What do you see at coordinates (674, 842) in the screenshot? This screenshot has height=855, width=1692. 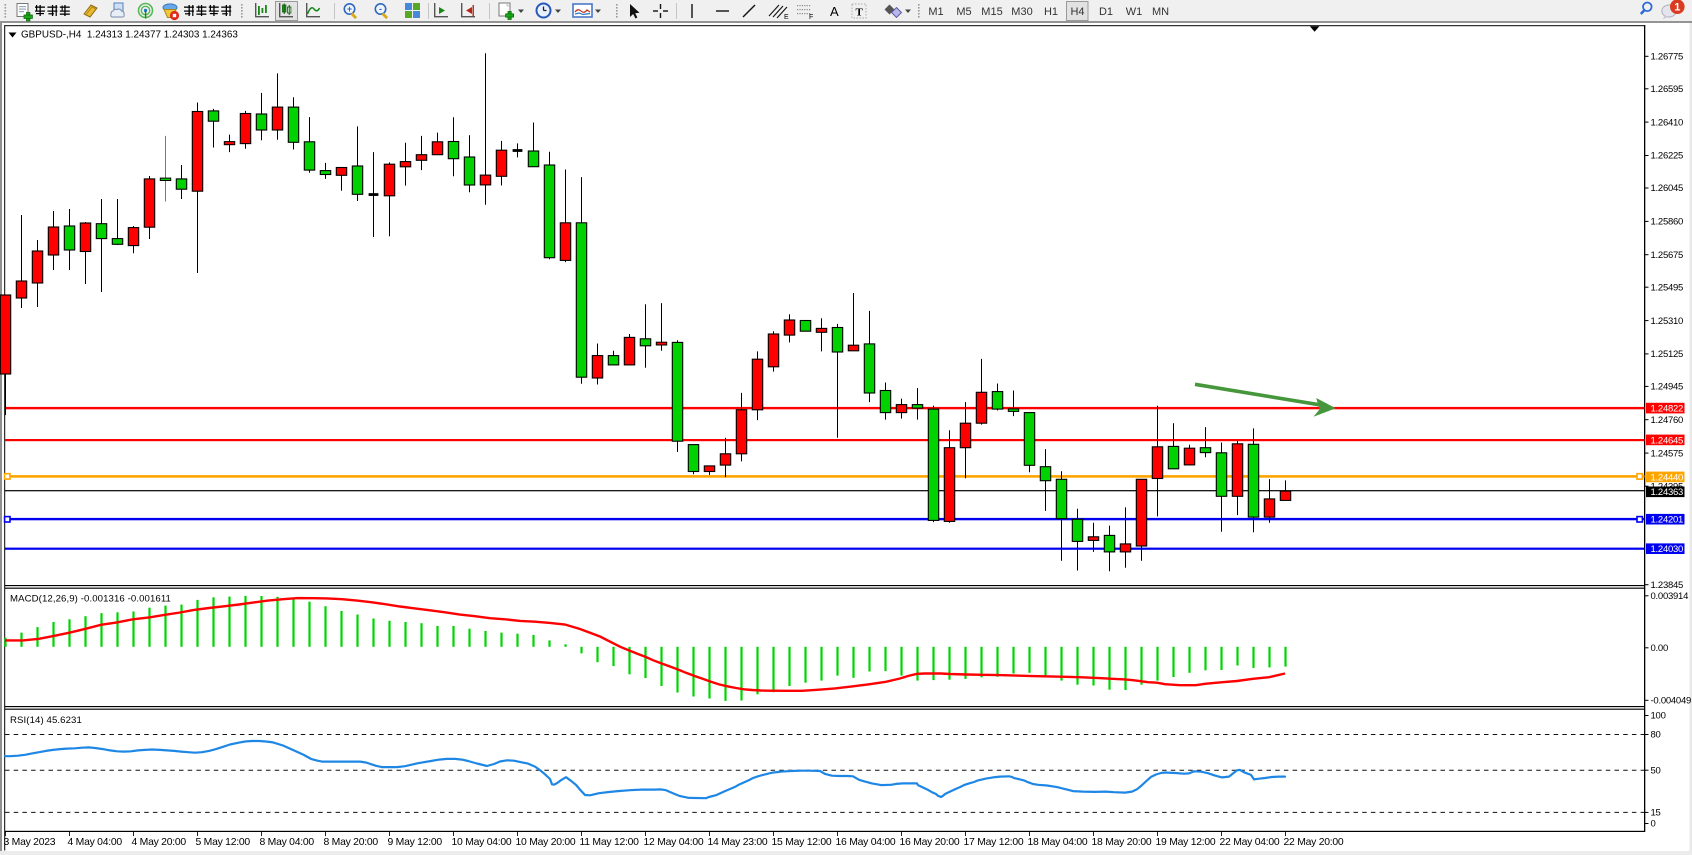 I see `svg-text: 12 May 04:00` at bounding box center [674, 842].